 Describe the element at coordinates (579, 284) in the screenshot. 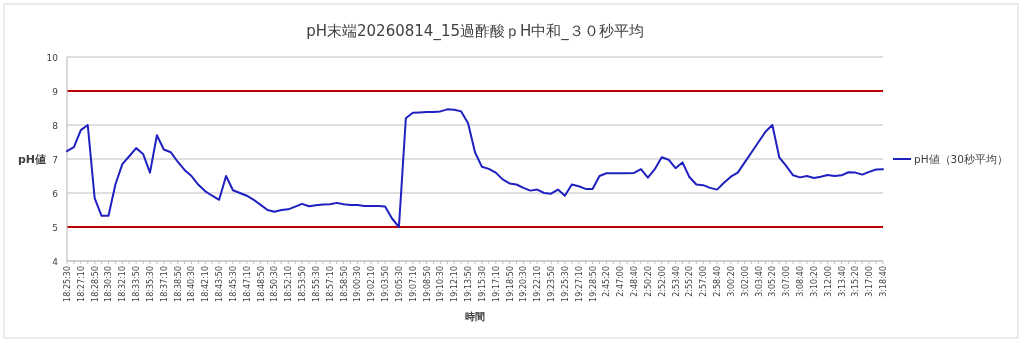

I see `x-tick-label: 19:27:10` at that location.